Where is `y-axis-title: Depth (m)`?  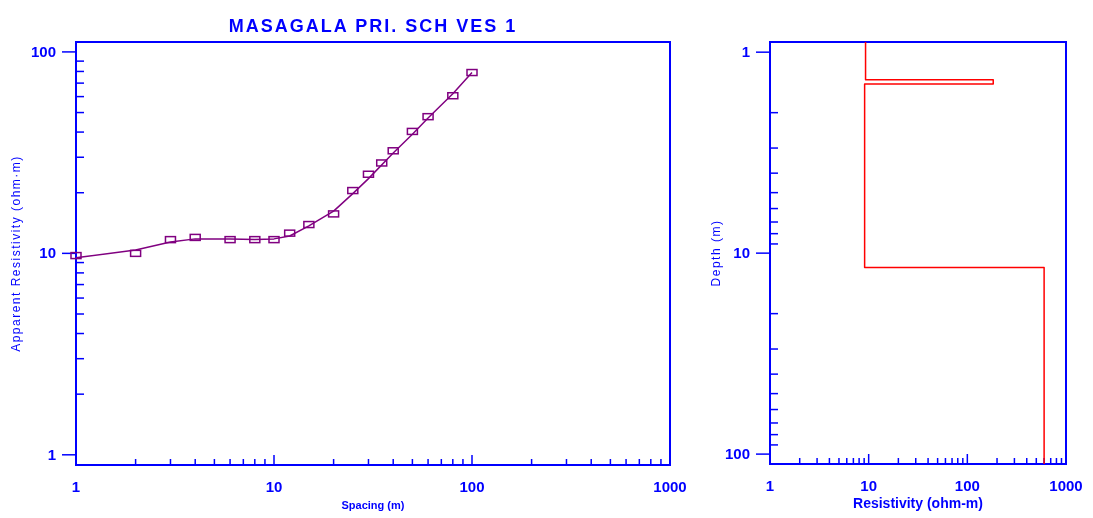 y-axis-title: Depth (m) is located at coordinates (716, 253).